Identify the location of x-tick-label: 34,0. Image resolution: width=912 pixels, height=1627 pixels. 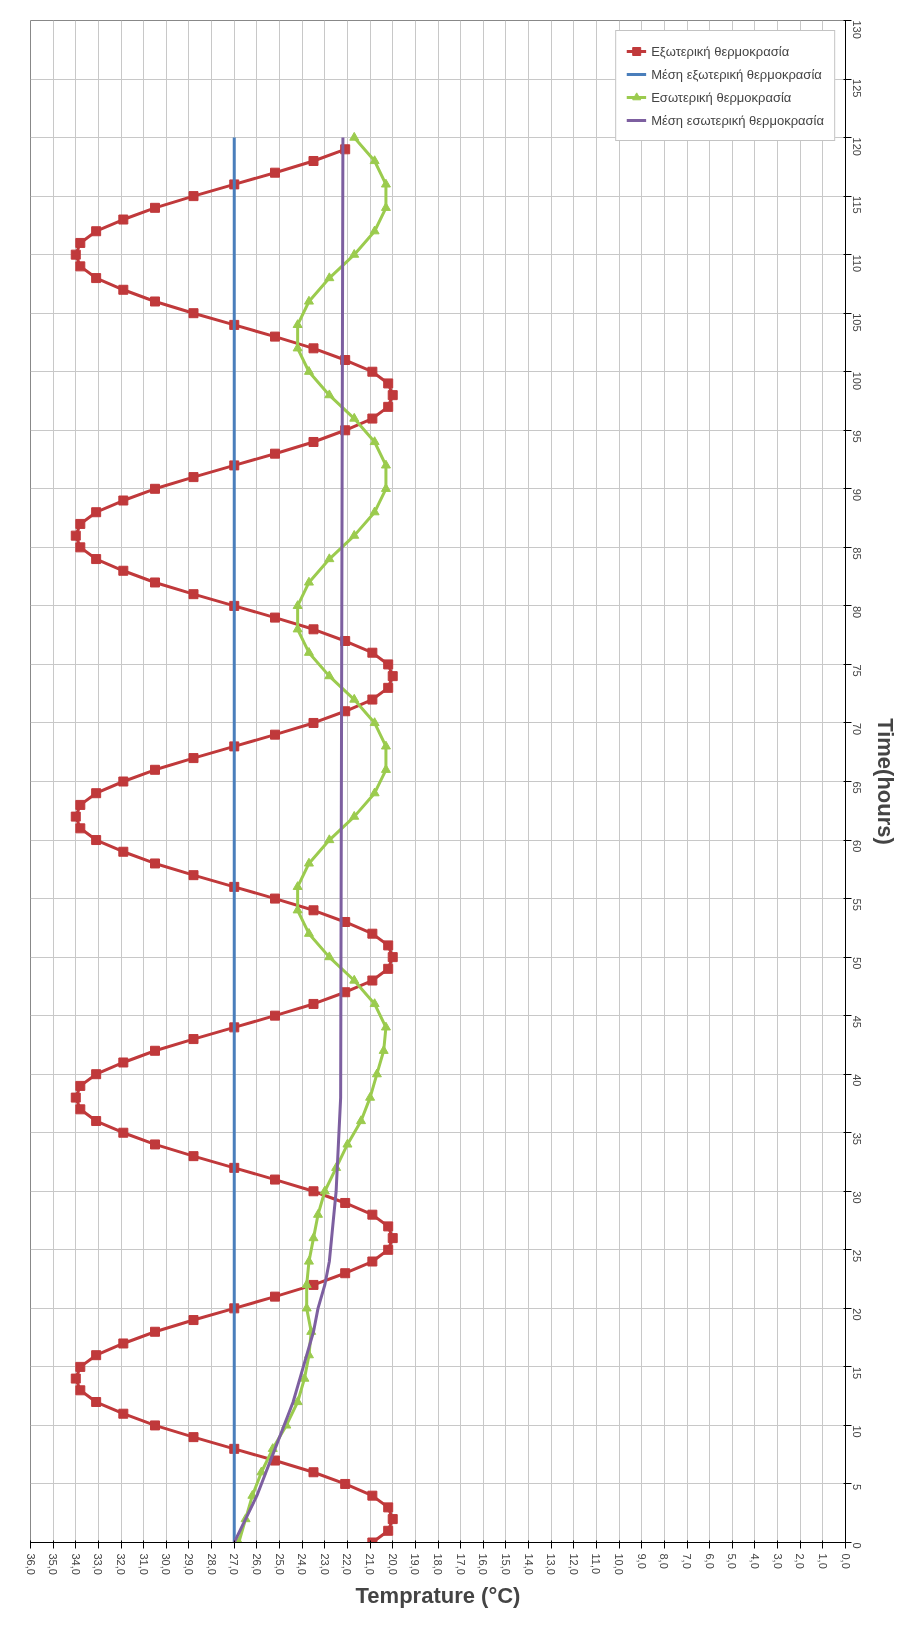
(75, 1564).